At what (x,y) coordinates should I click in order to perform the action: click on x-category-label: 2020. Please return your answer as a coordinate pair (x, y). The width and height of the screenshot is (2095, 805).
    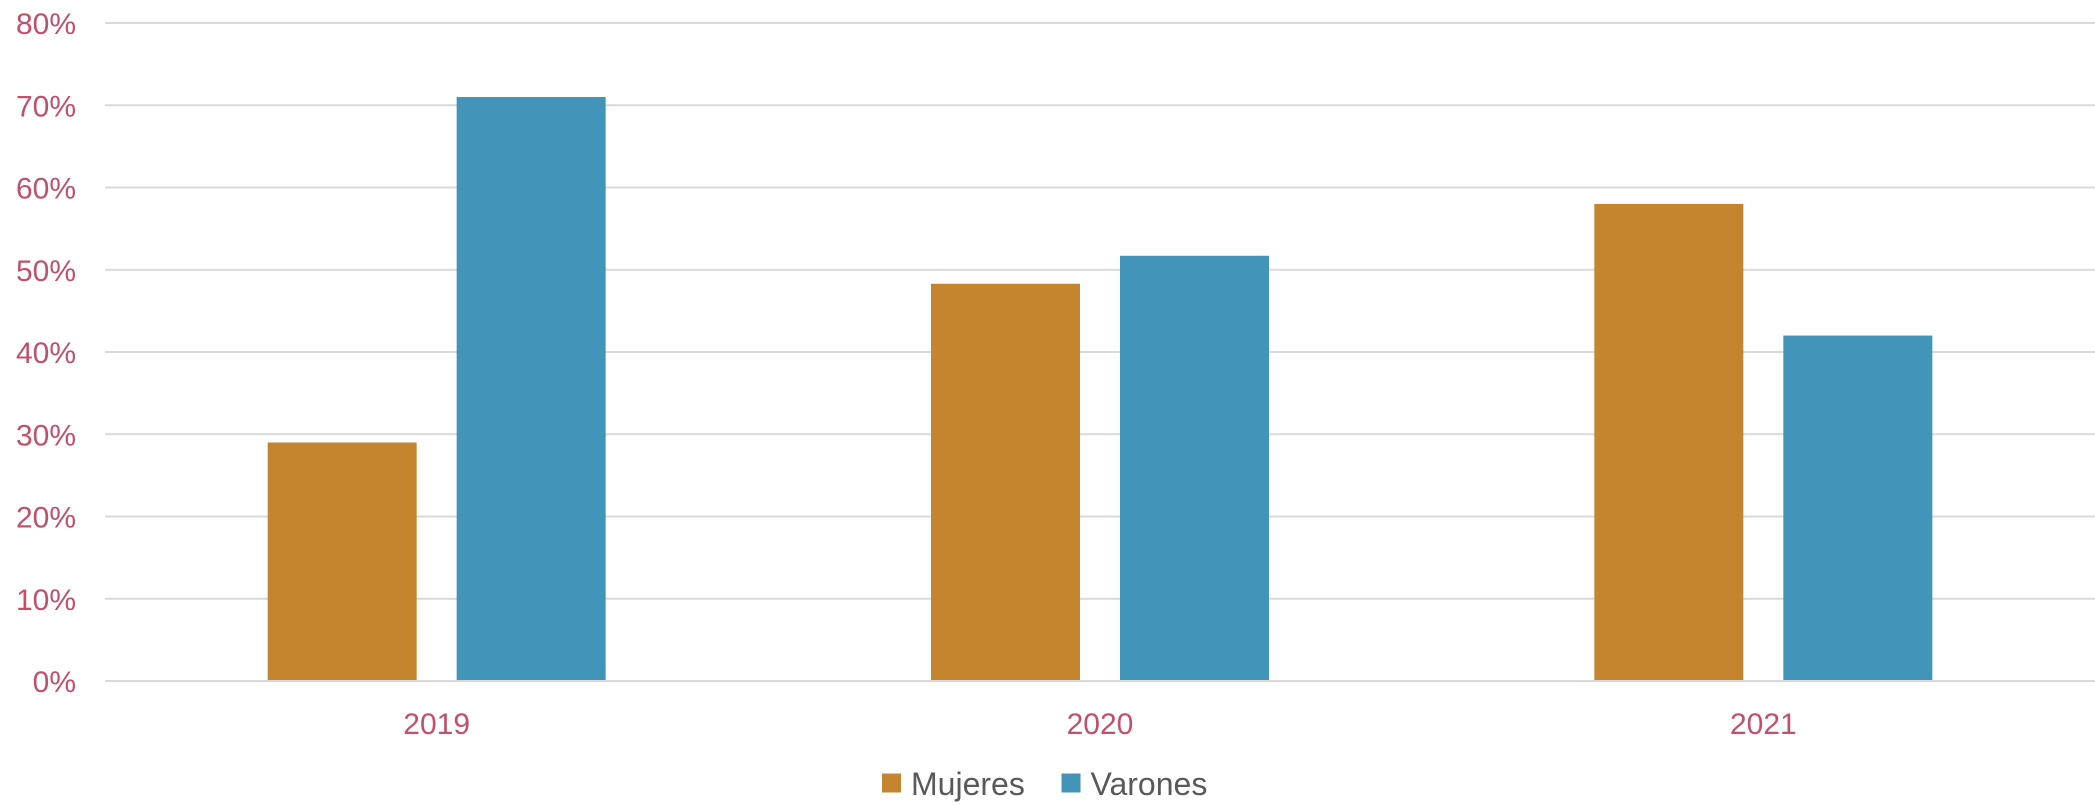
    Looking at the image, I should click on (1100, 724).